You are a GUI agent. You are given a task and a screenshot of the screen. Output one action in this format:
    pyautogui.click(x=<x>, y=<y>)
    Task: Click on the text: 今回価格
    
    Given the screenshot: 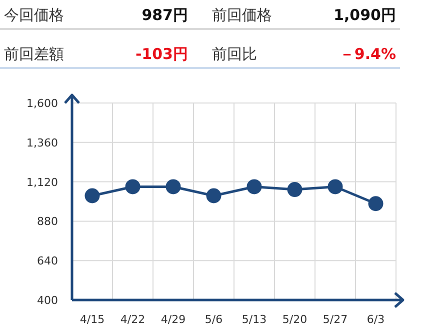 What is the action you would take?
    pyautogui.click(x=34, y=15)
    